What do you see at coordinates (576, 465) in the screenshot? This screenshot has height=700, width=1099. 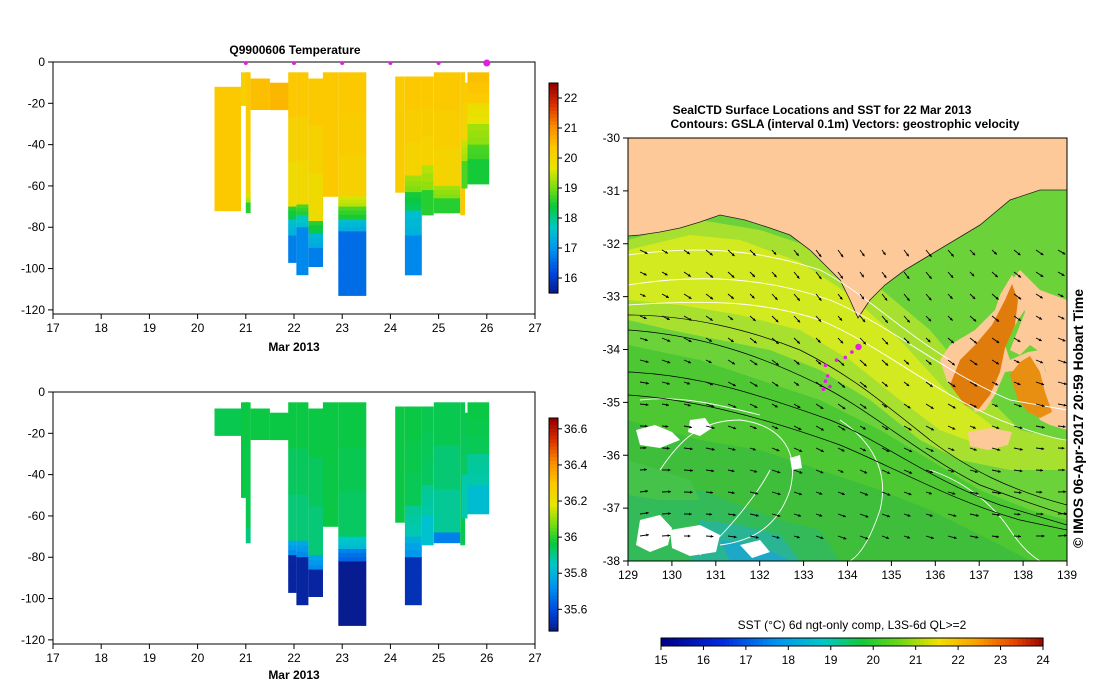 I see `colorbar-tick-label: 36.4` at bounding box center [576, 465].